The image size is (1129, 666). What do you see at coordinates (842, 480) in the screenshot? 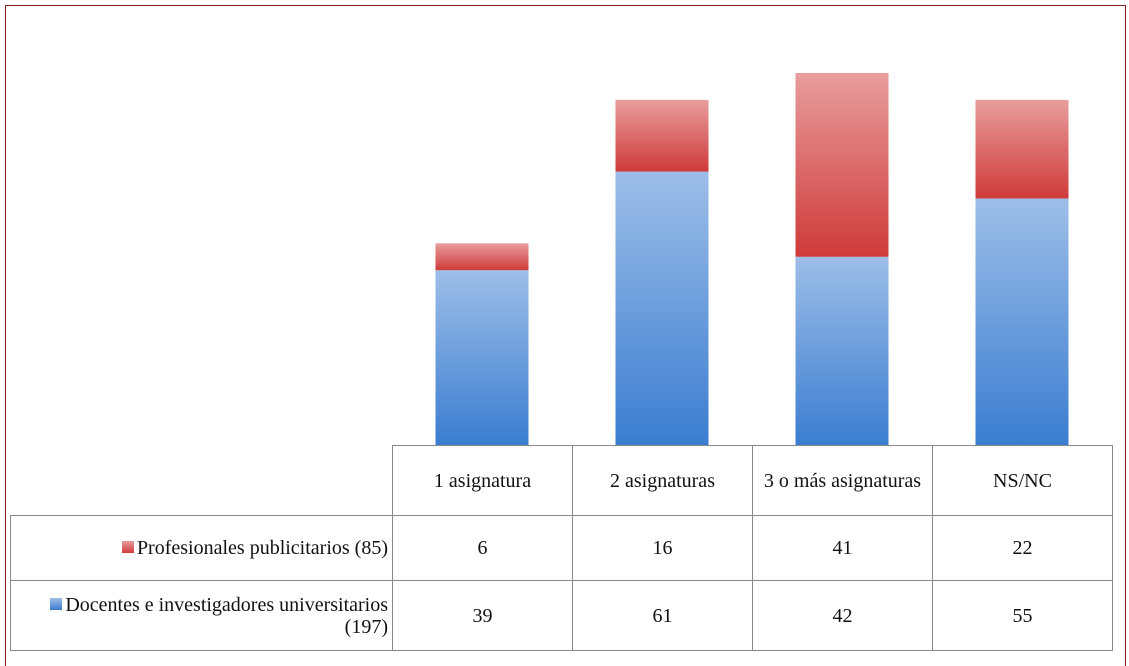
I see `category-label: 3 o más asignaturas` at bounding box center [842, 480].